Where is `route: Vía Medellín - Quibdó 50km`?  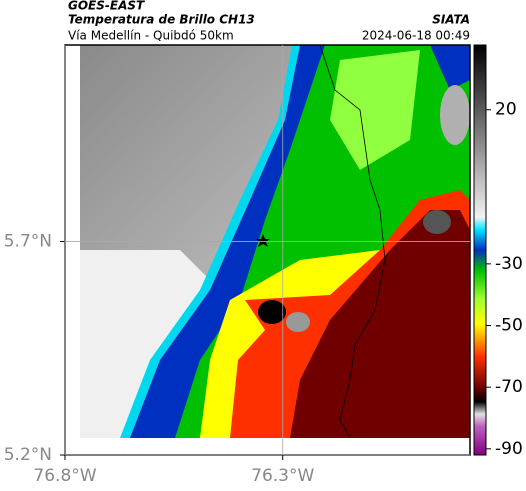 route: Vía Medellín - Quibdó 50km is located at coordinates (151, 36).